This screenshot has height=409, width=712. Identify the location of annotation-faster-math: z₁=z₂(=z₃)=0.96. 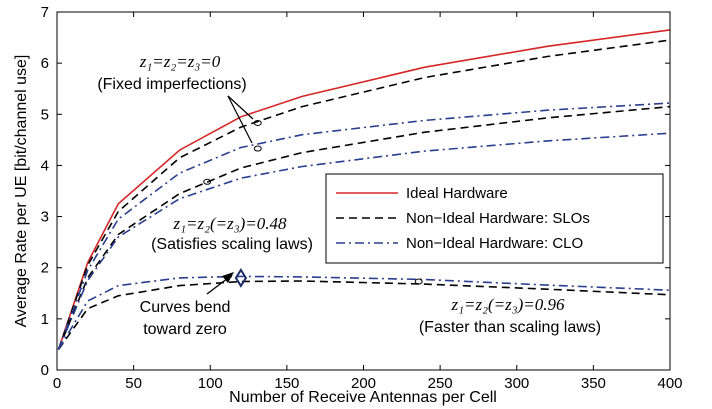
(507, 304).